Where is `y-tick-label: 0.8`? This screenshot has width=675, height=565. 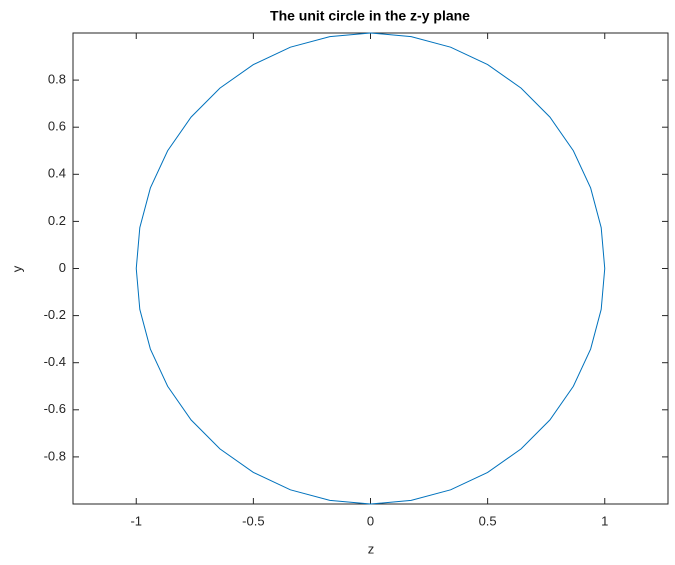
y-tick-label: 0.8 is located at coordinates (57, 79).